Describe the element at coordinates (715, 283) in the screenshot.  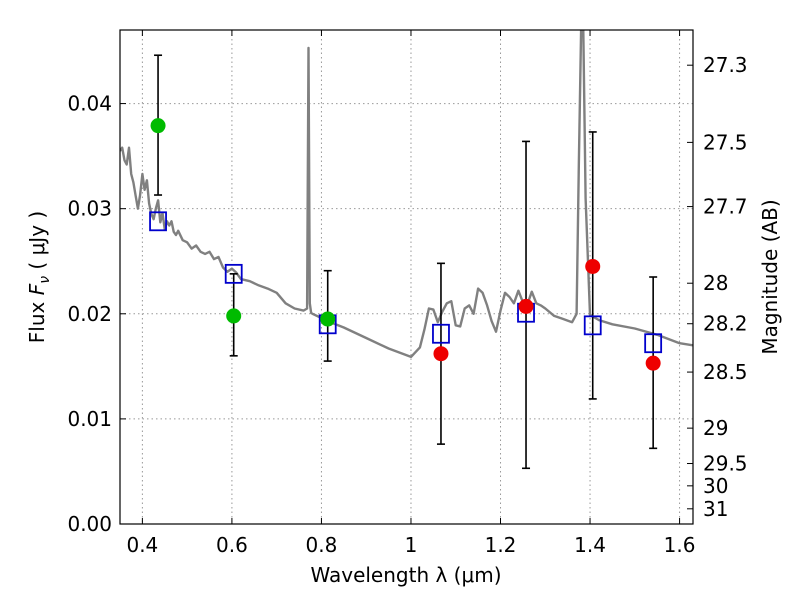
I see `y2-tick-label: 28` at that location.